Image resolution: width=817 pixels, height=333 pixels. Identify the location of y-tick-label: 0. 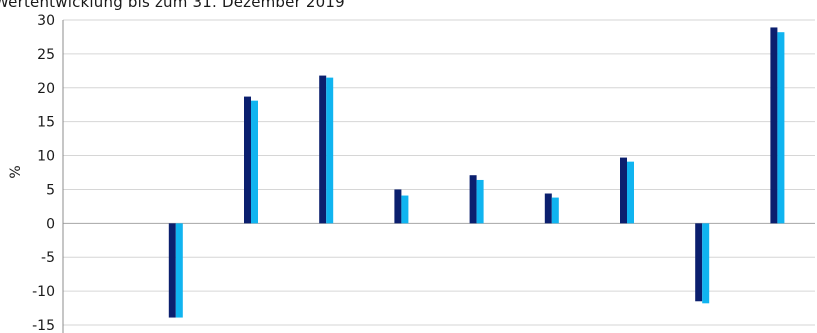
(50, 224).